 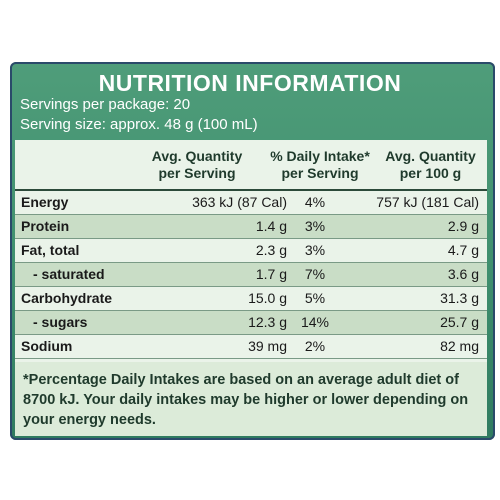 I want to click on table-row: Sodium 39 mg 2% 82 mg, so click(x=251, y=347).